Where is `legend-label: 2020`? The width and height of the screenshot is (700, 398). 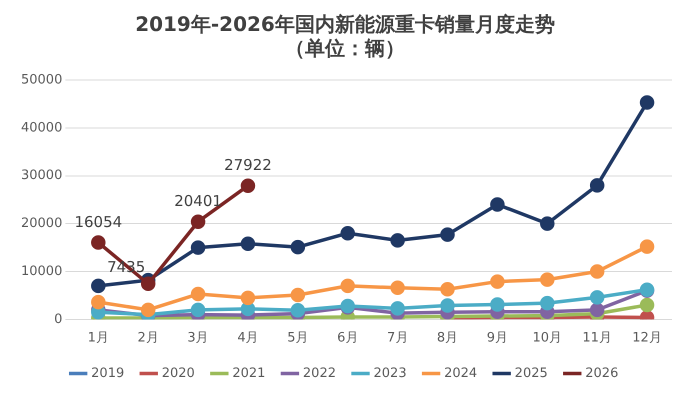
legend-label: 2020 is located at coordinates (178, 373).